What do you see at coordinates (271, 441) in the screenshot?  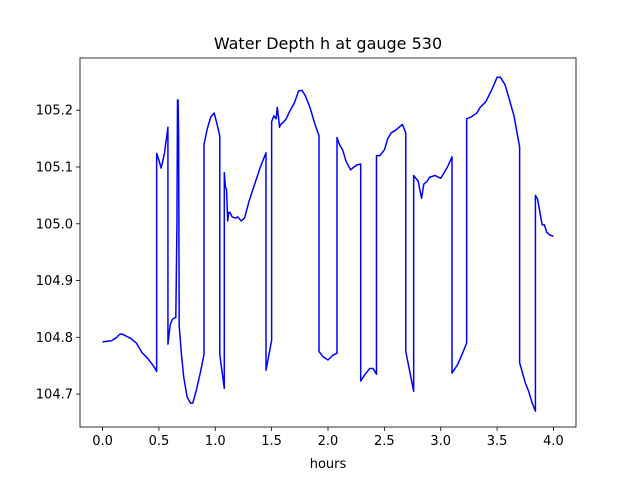 I see `x-tick-label: 1.5` at bounding box center [271, 441].